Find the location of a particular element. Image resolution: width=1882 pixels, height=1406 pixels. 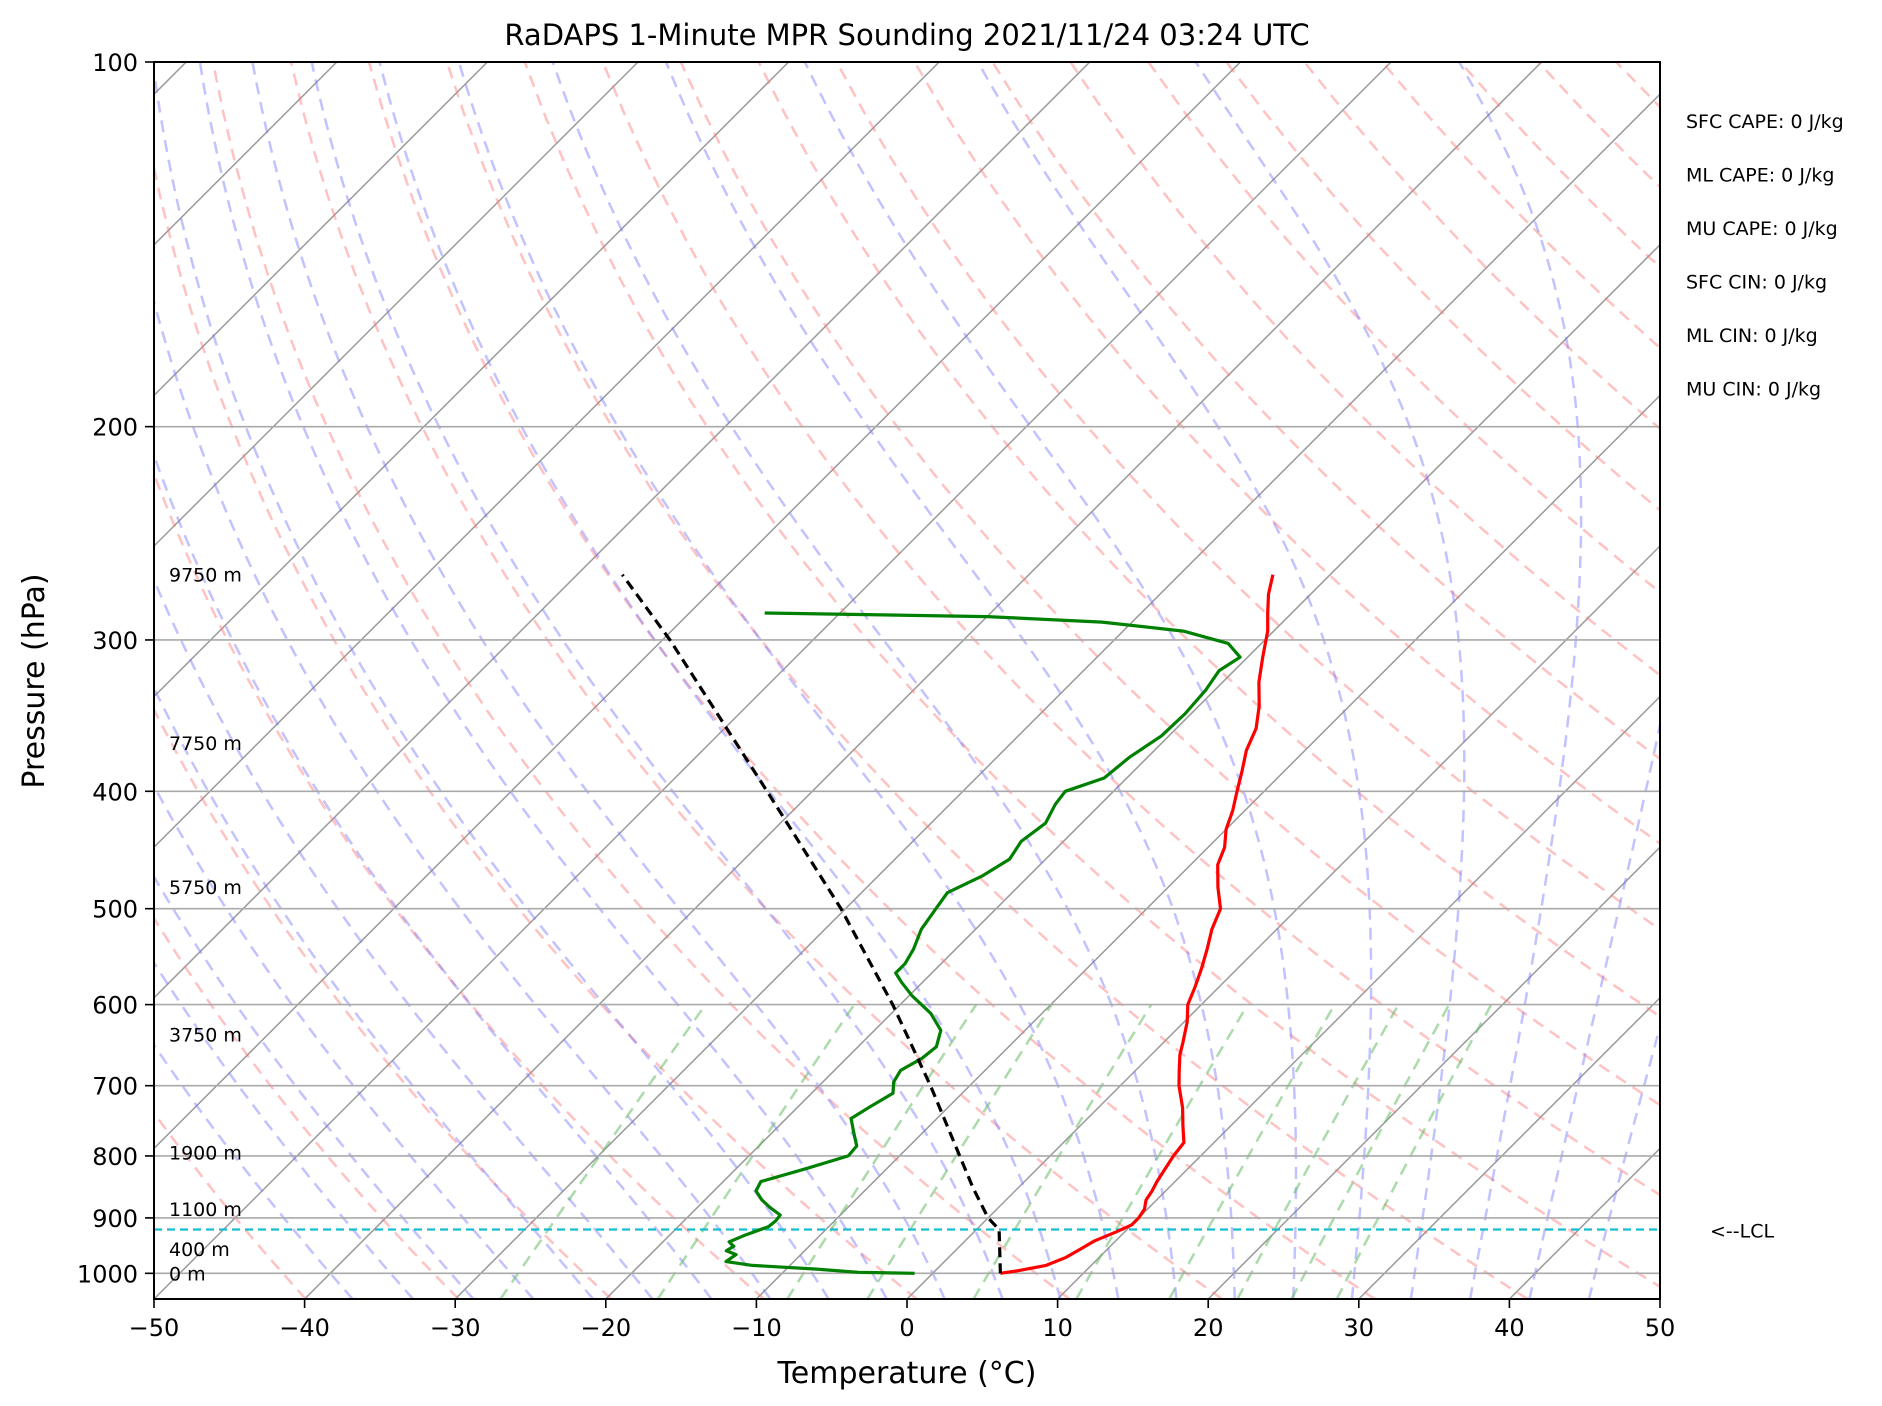

y-tick-label: 500 is located at coordinates (115, 910).